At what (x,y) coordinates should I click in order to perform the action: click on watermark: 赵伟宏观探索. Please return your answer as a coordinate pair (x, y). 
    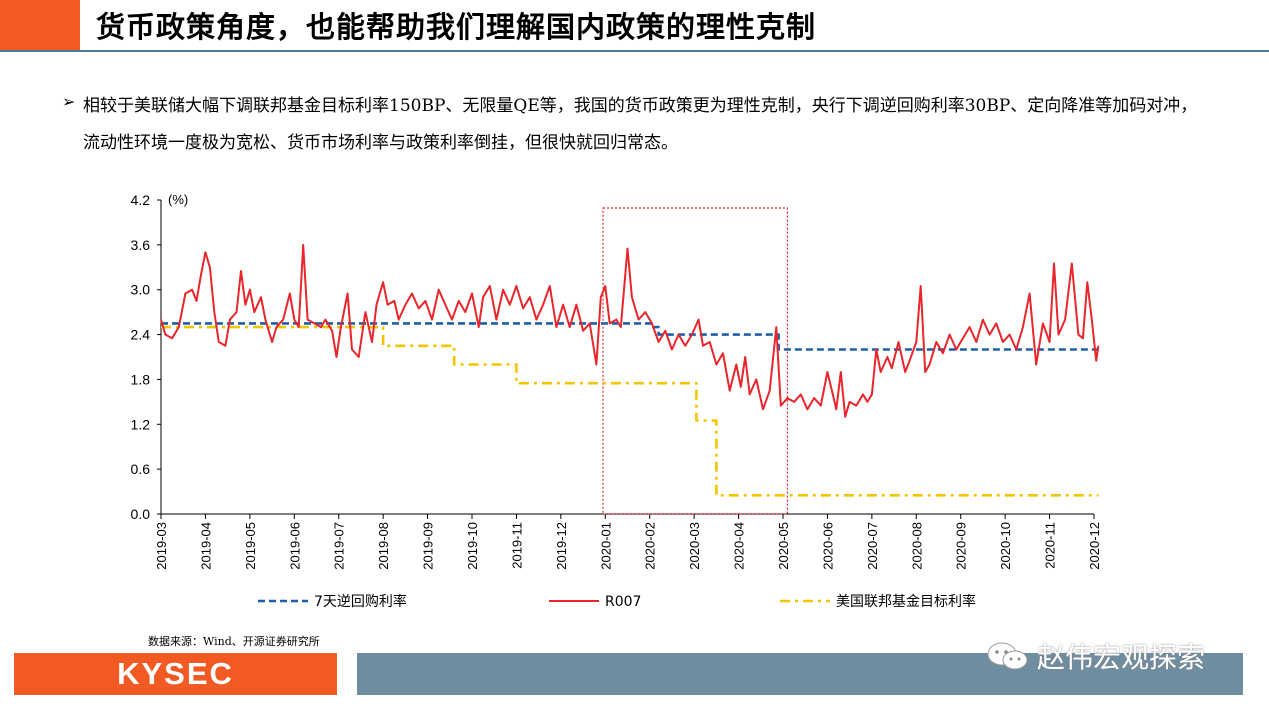
    Looking at the image, I should click on (1095, 656).